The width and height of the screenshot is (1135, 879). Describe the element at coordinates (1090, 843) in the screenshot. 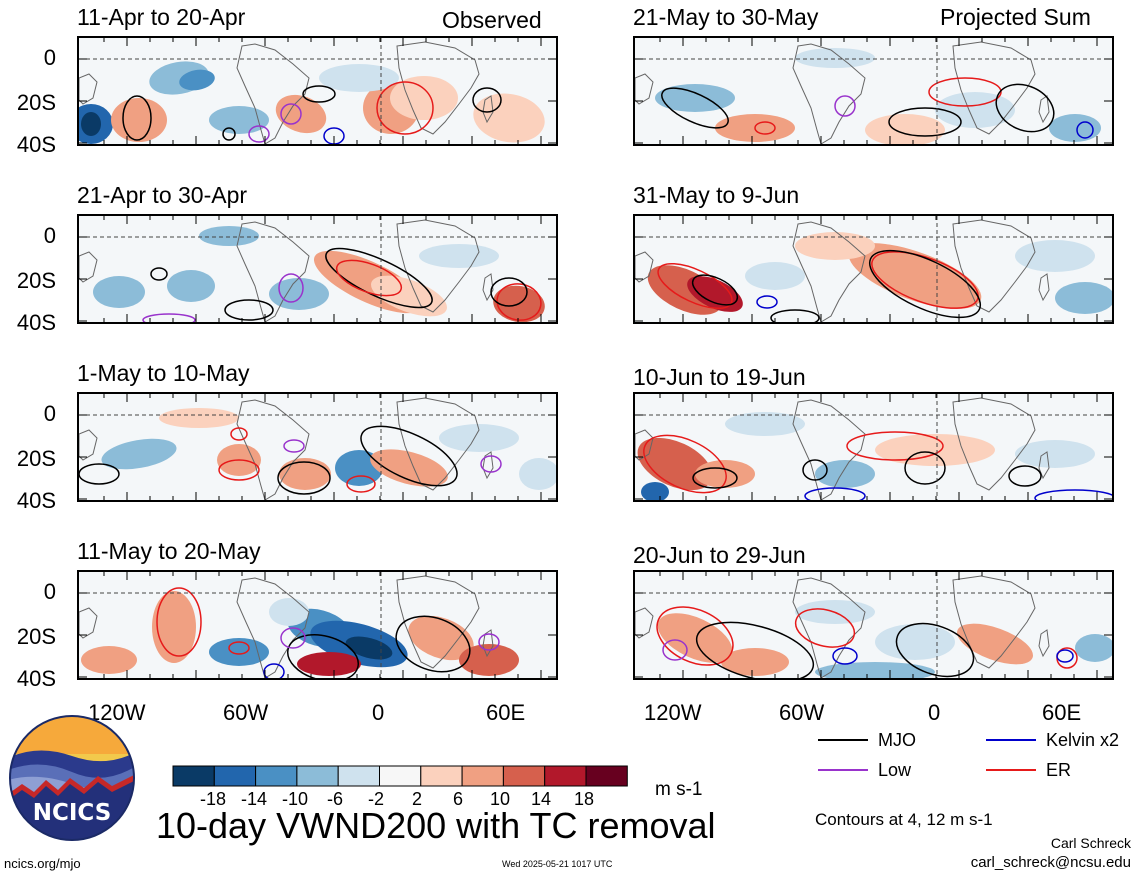

I see `author-name: Carl Schreck` at that location.